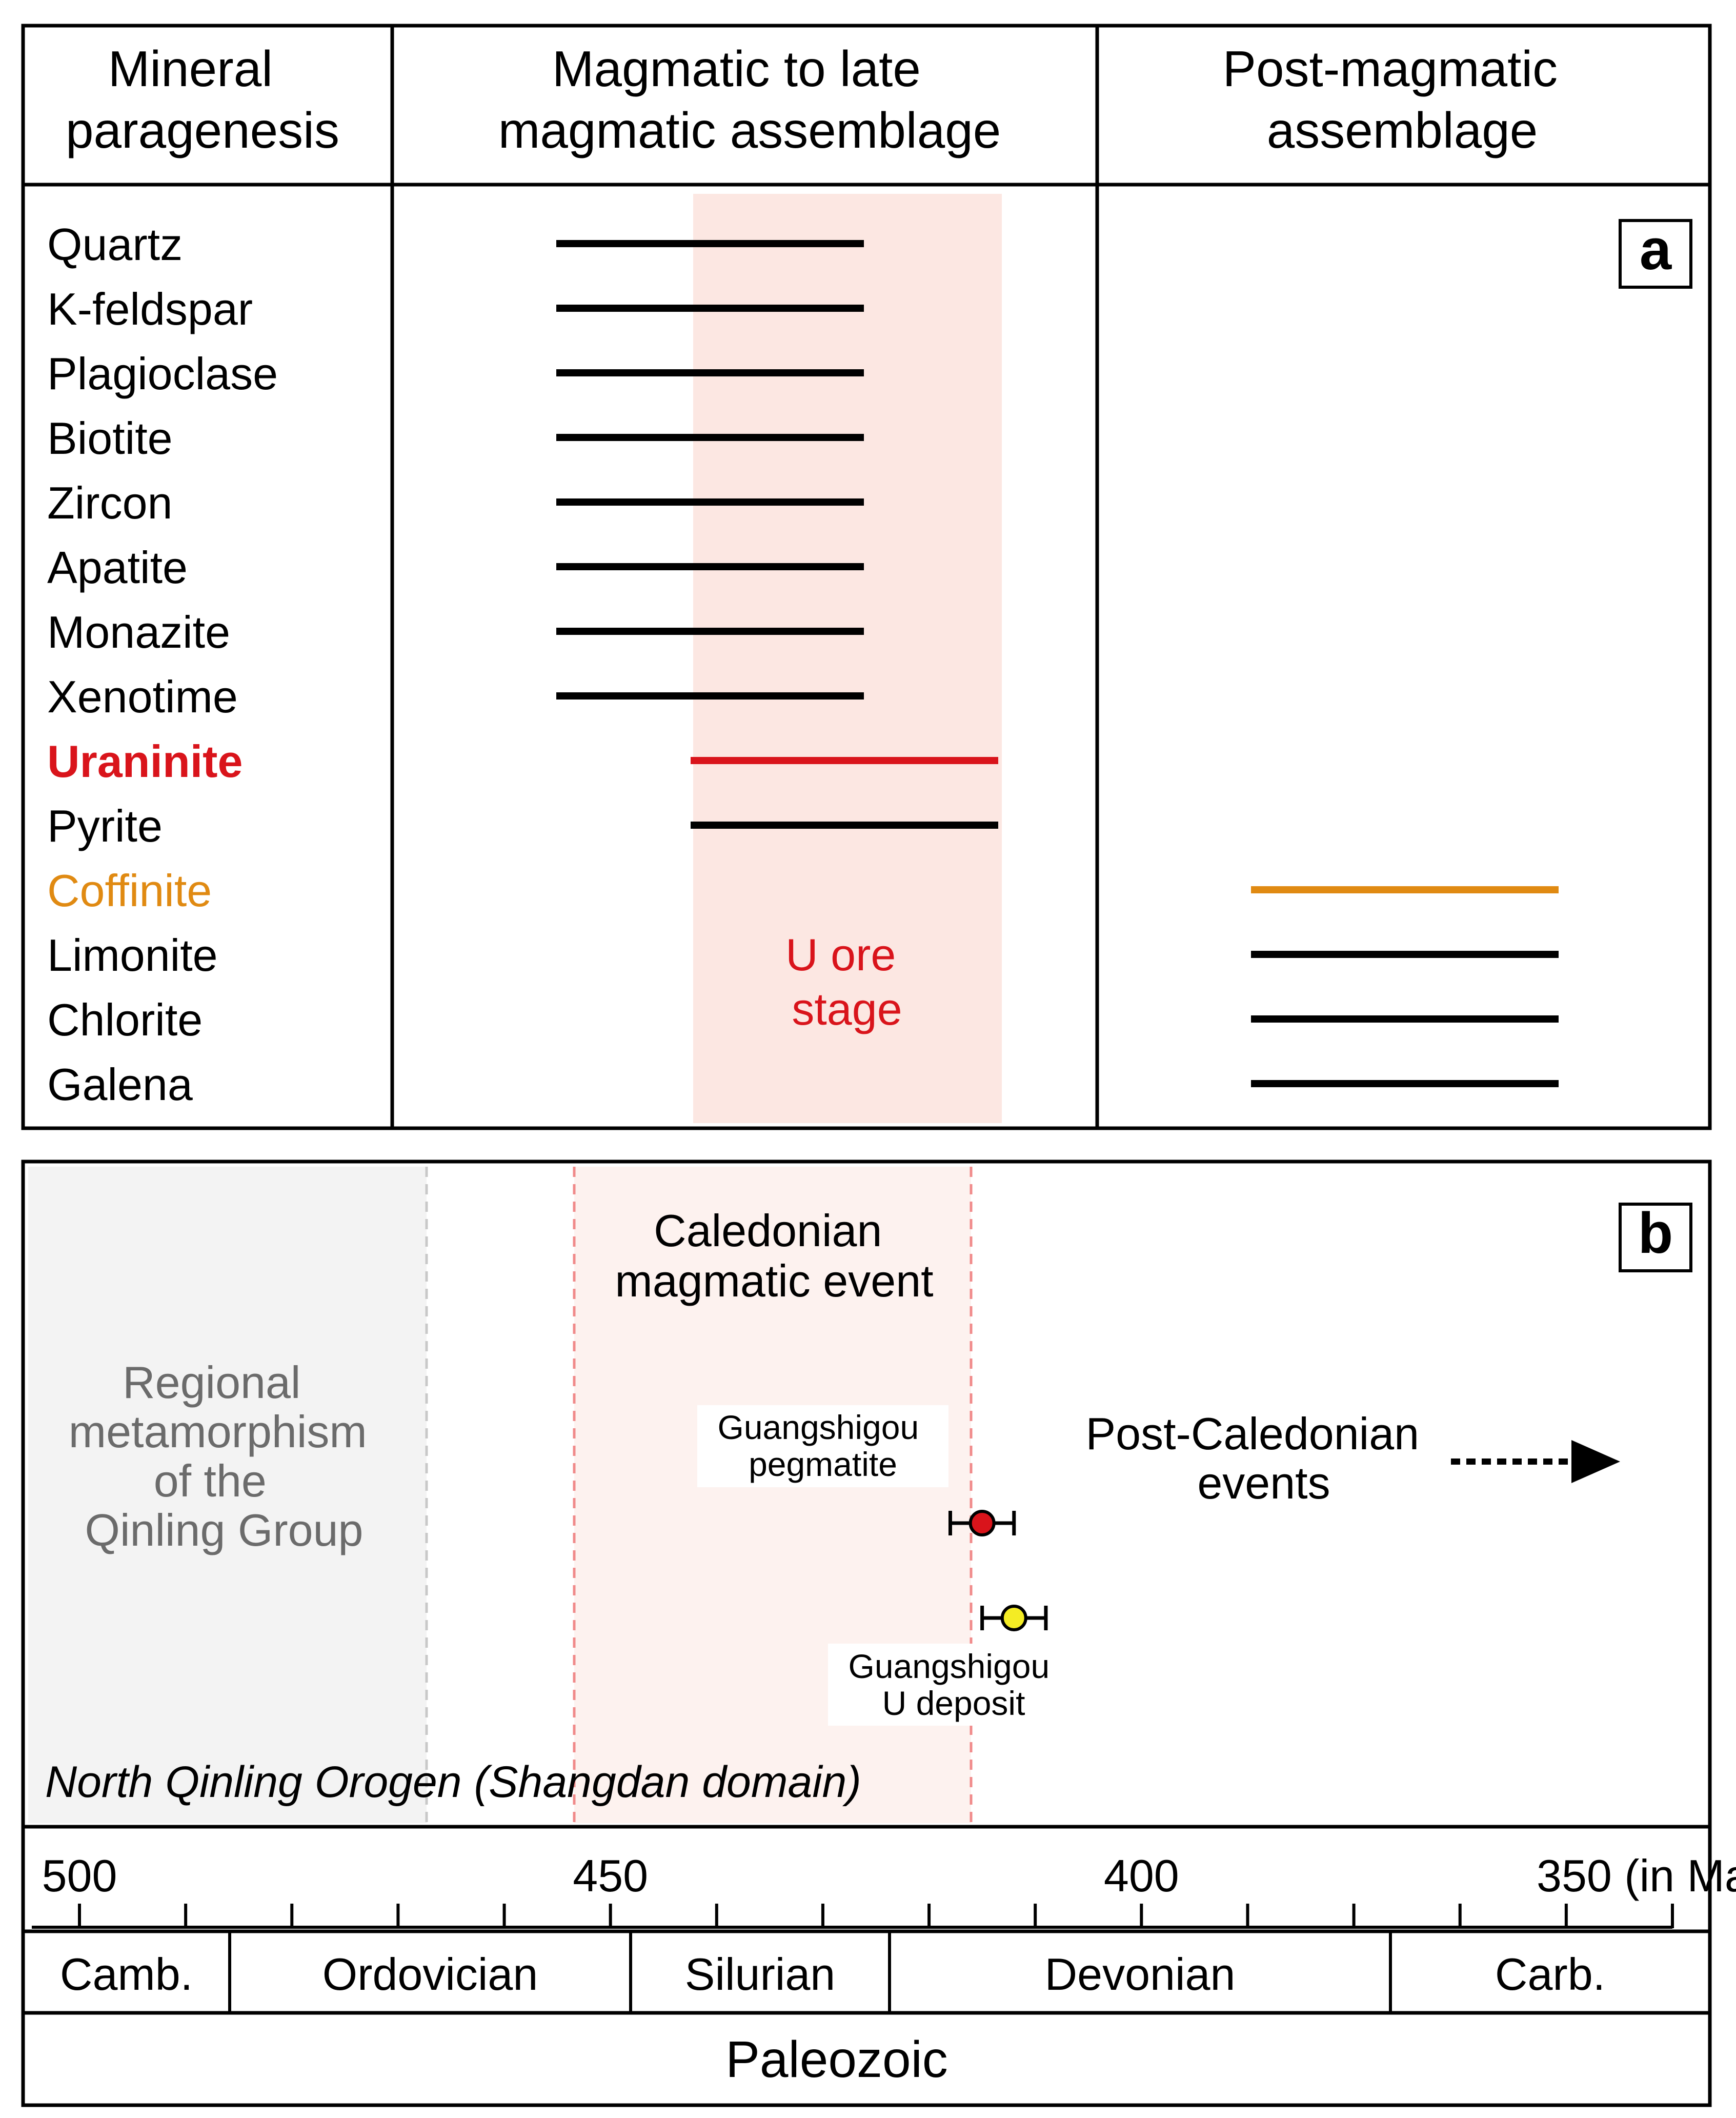 Image resolution: width=1736 pixels, height=2118 pixels. Describe the element at coordinates (1014, 1618) in the screenshot. I see `age-point-guangshigou-u-deposit` at that location.